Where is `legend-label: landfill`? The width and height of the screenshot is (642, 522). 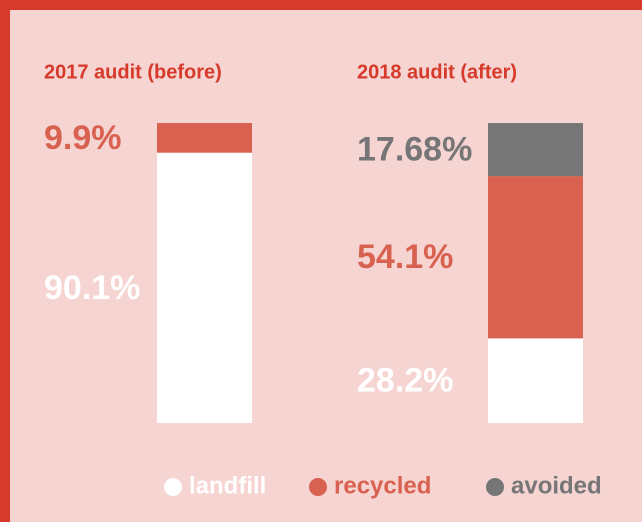 legend-label: landfill is located at coordinates (227, 485).